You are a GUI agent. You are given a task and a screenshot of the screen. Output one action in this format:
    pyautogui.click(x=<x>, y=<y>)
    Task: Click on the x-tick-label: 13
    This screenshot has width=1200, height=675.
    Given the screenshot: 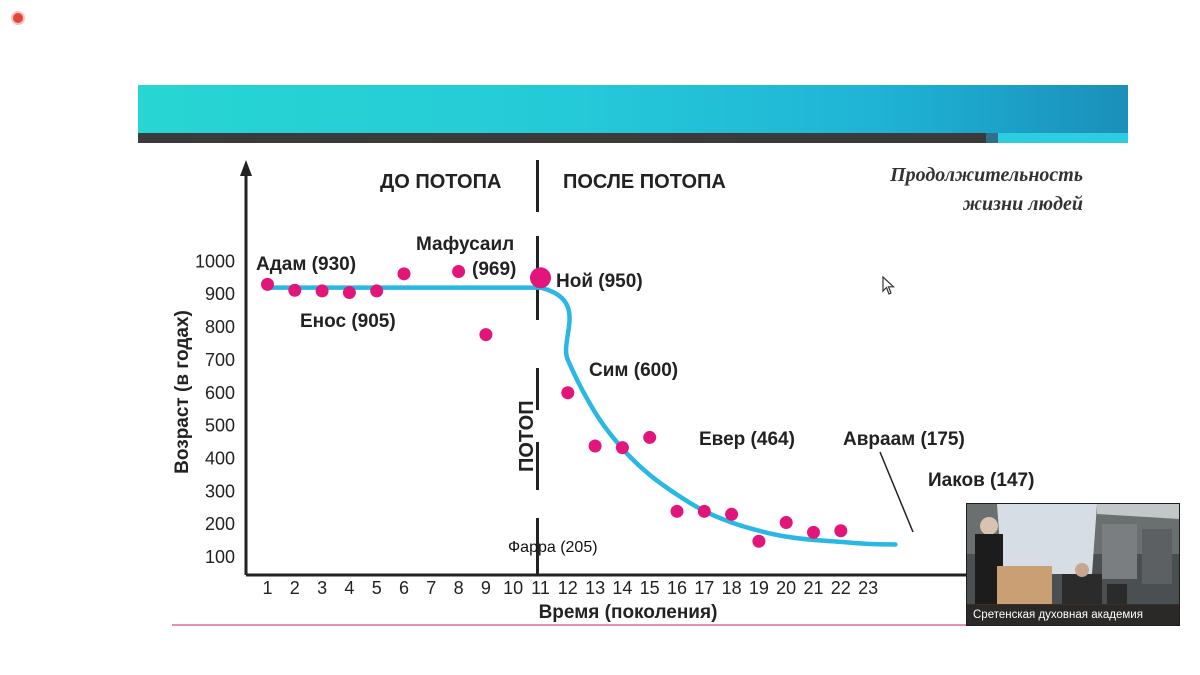 What is the action you would take?
    pyautogui.click(x=595, y=588)
    